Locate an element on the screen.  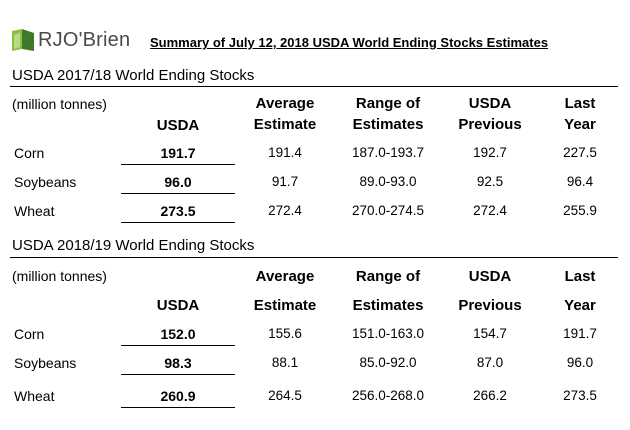
usda-value: 96.0 is located at coordinates (178, 182).